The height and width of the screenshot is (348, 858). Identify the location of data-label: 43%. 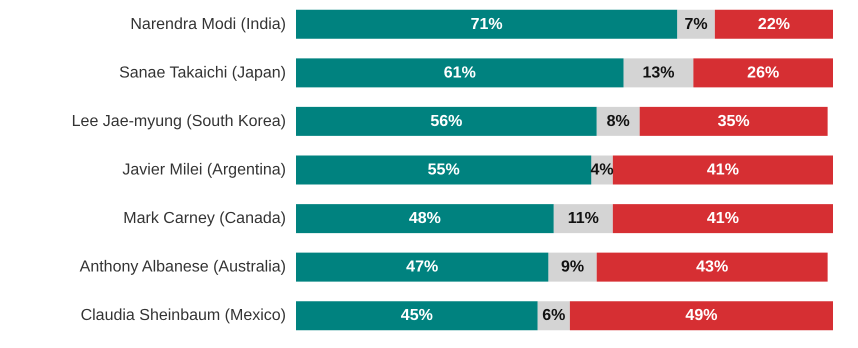
(712, 267).